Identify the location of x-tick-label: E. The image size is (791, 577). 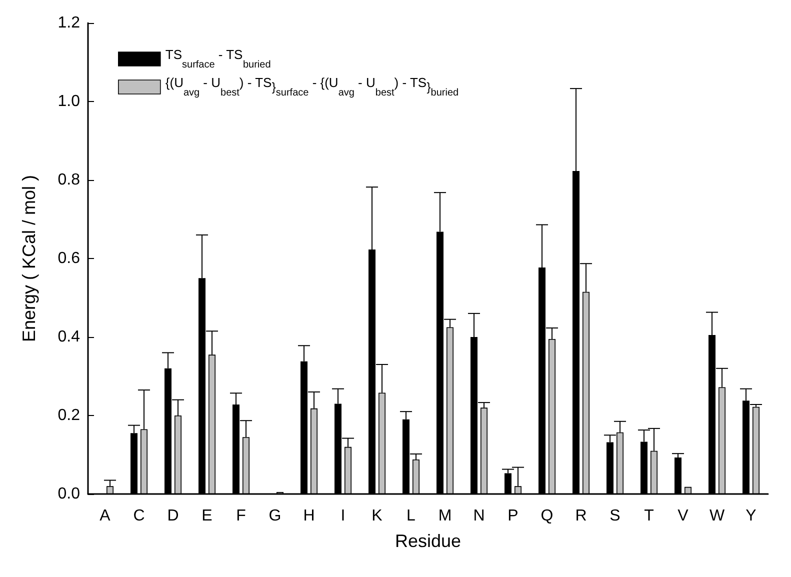
(207, 516).